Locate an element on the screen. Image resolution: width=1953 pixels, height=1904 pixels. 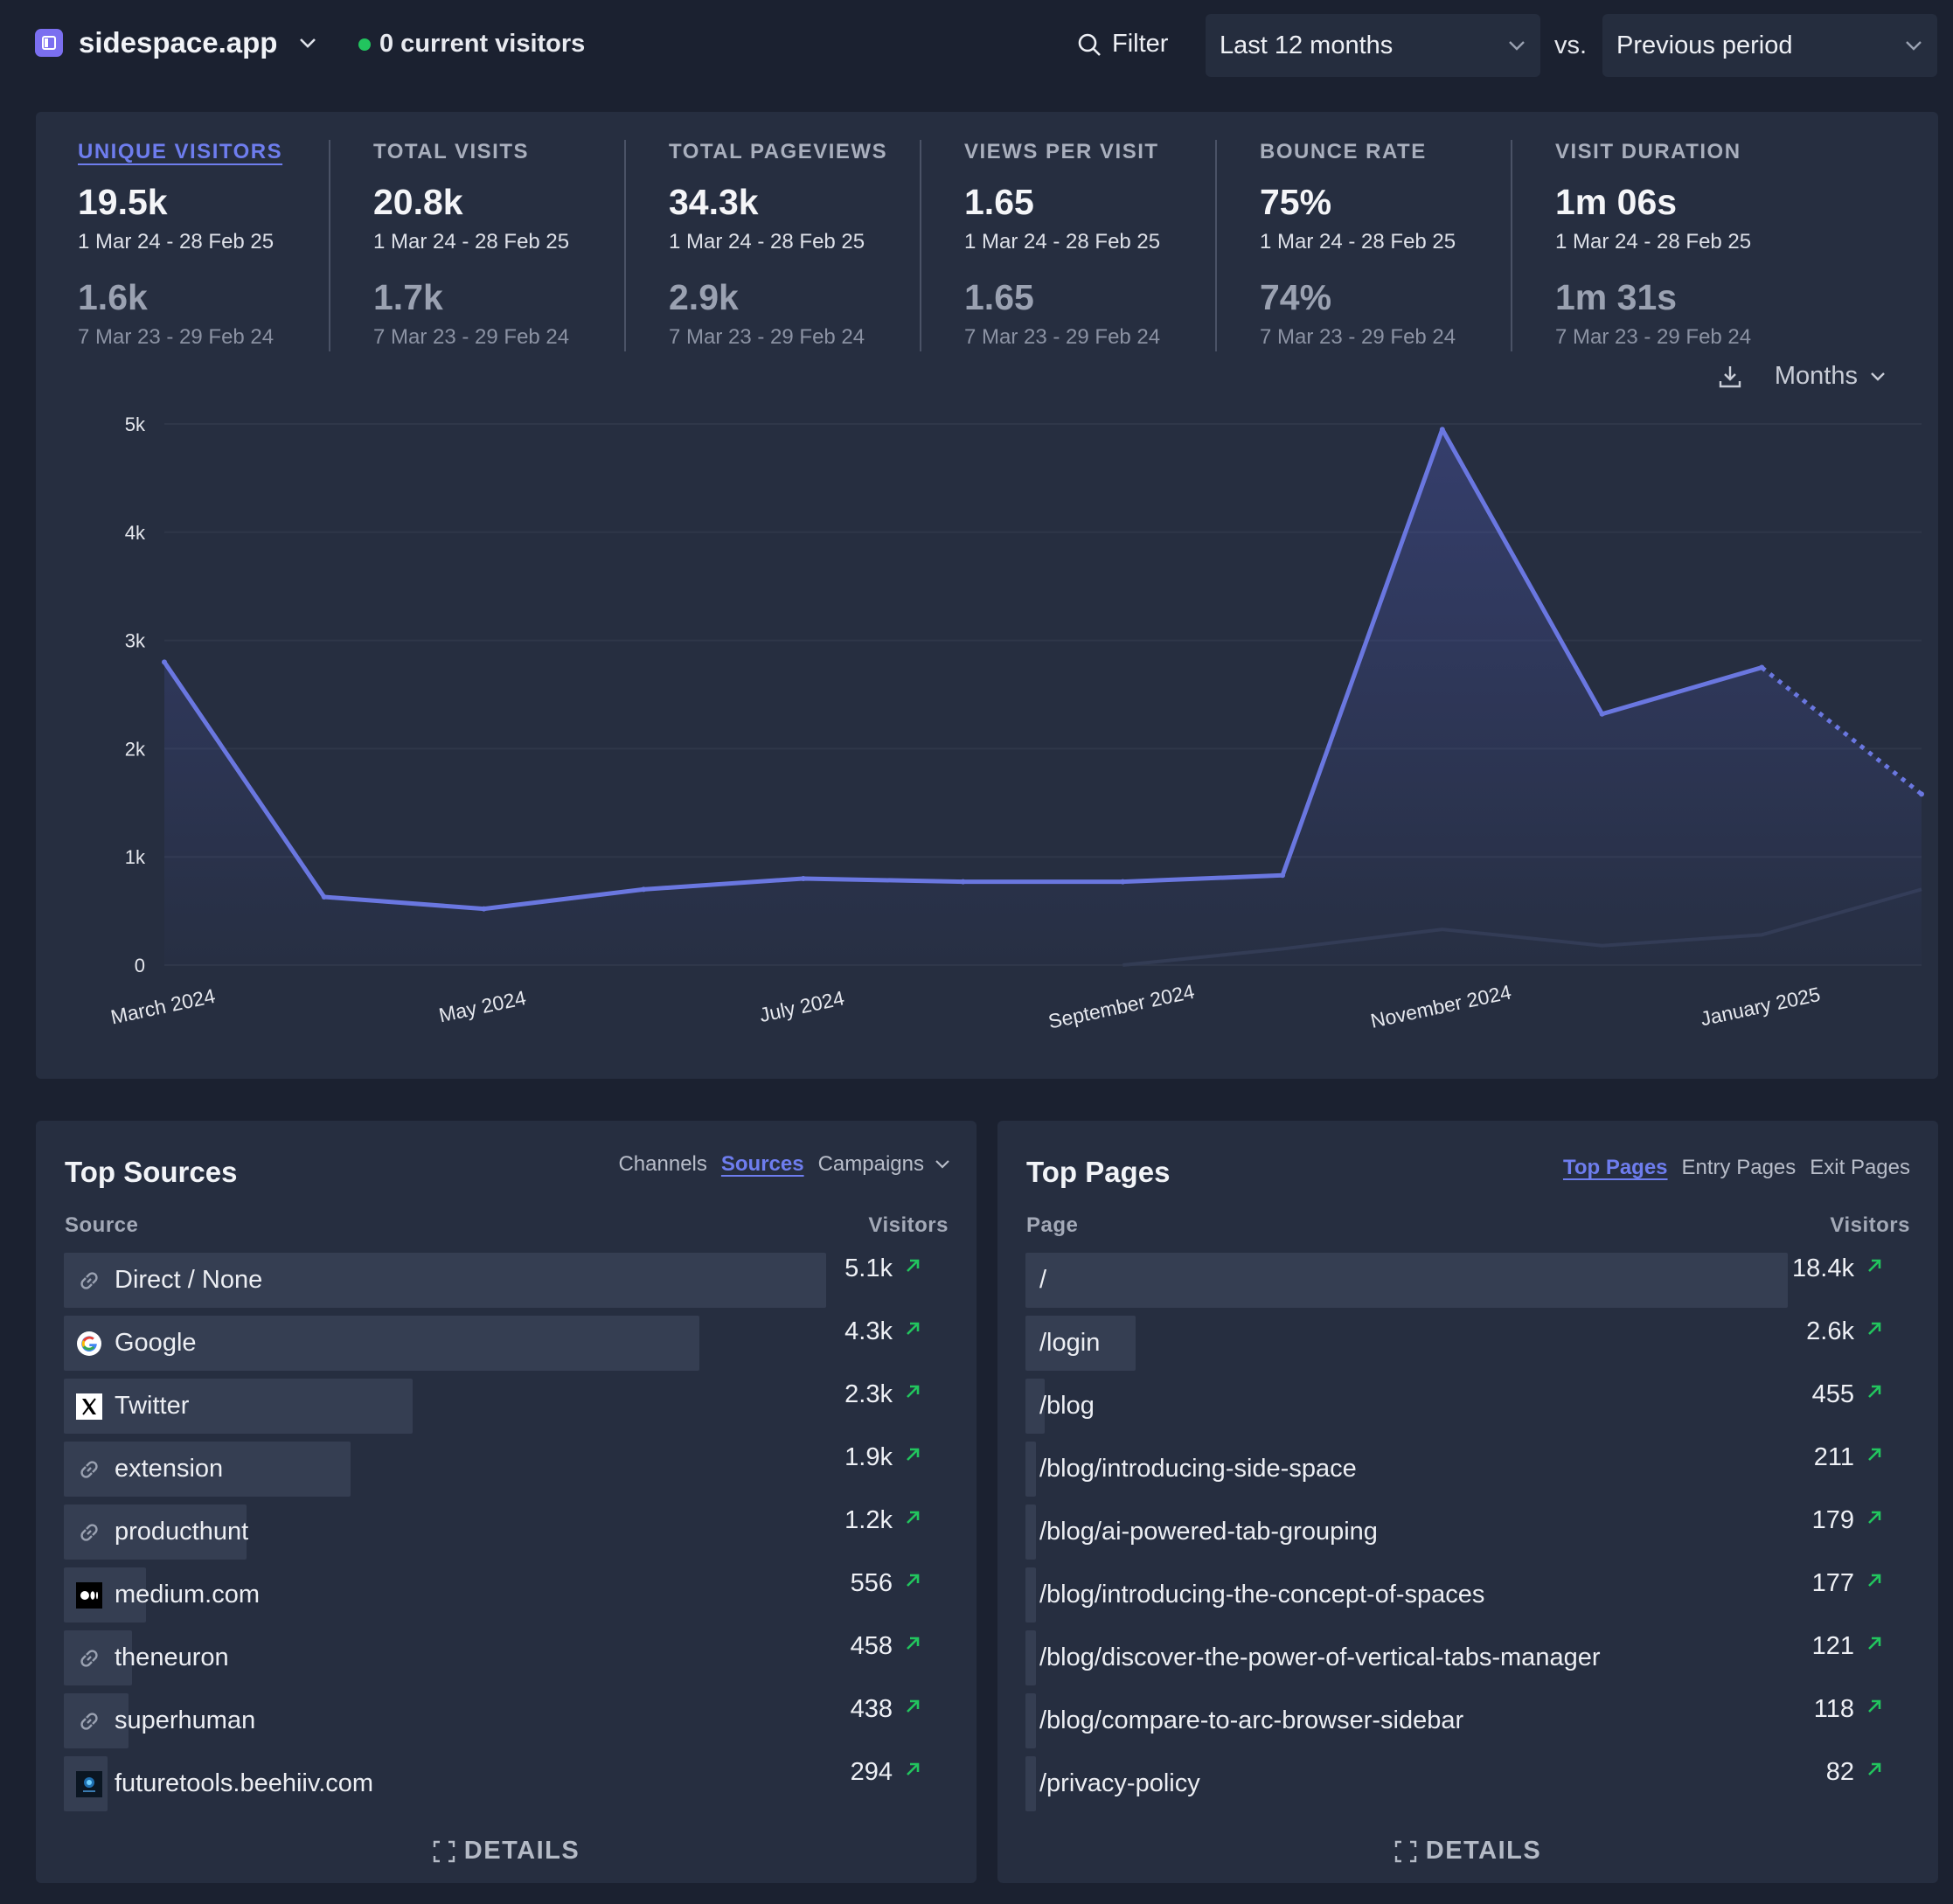
list-item: producthunt 1.2k is located at coordinates (507, 1535).